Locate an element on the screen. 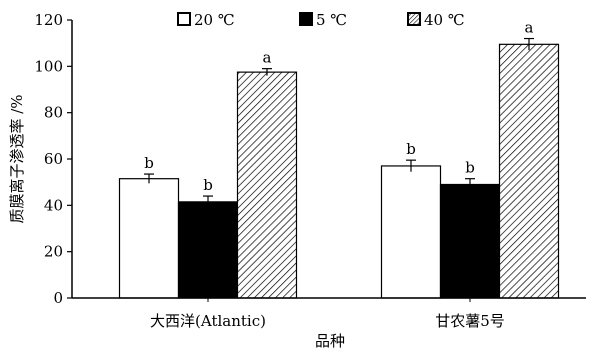 Image resolution: width=597 pixels, height=350 pixels. y-tick-label: 100 is located at coordinates (48, 66).